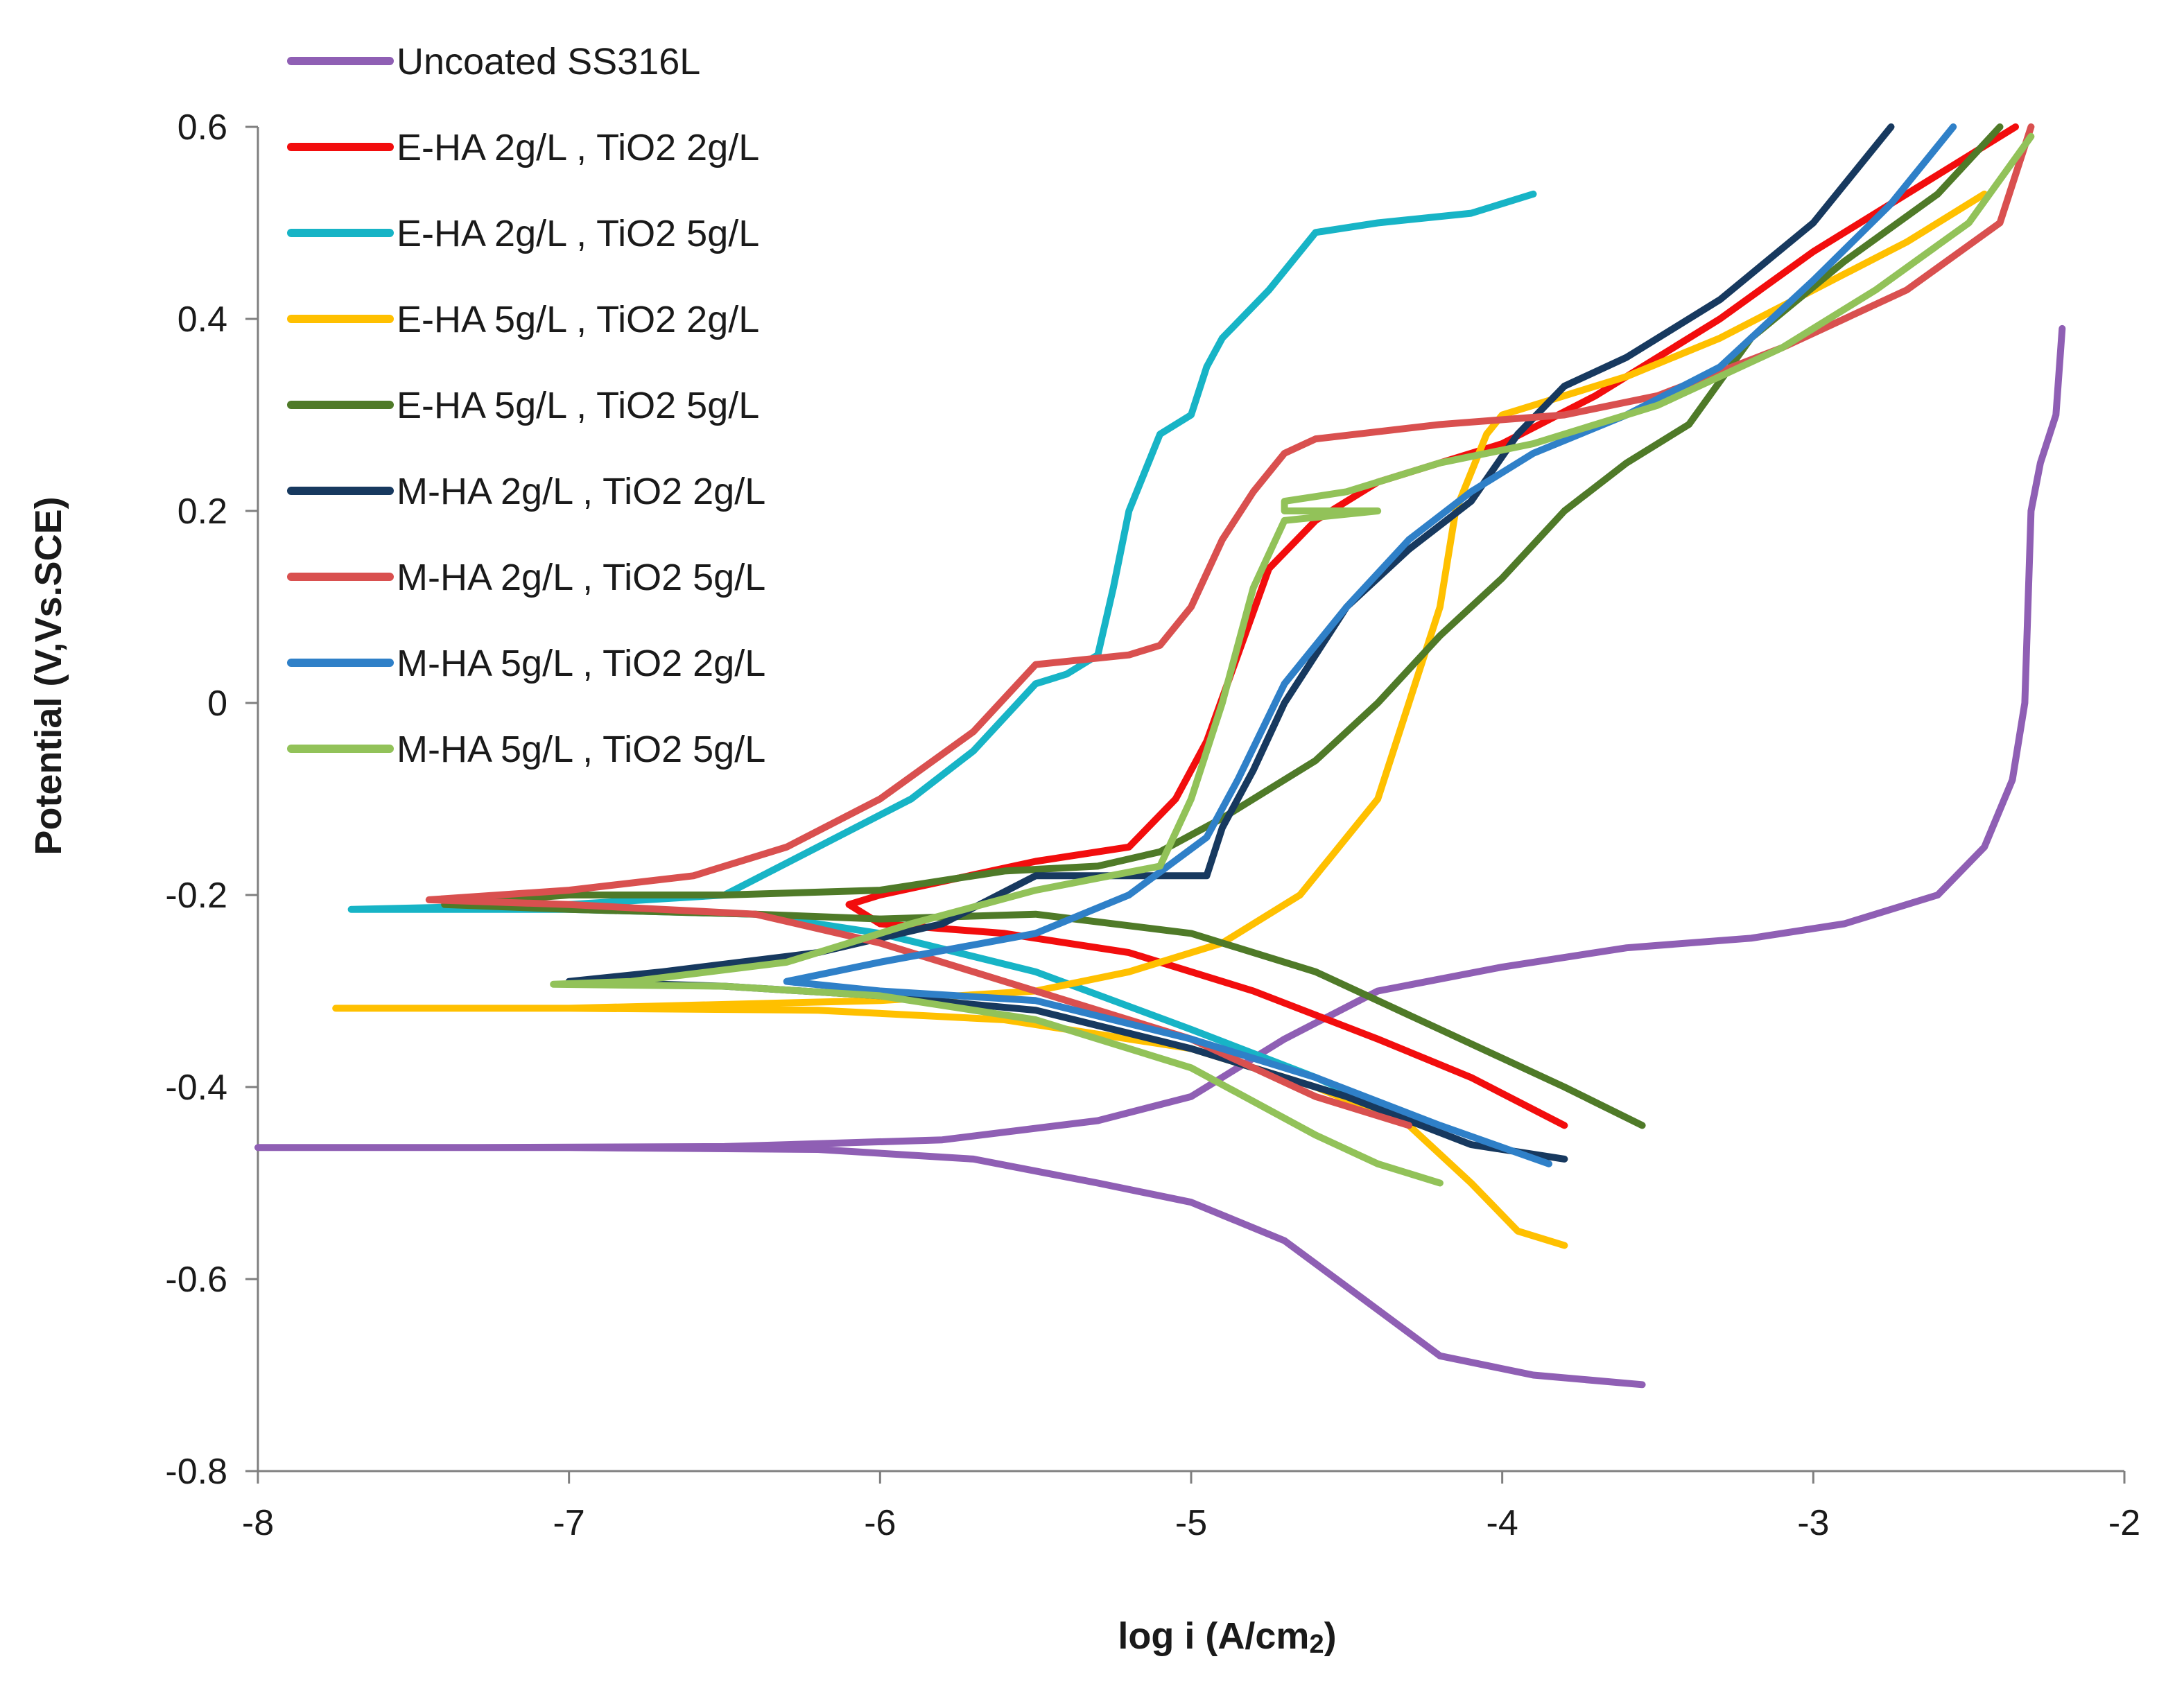 The width and height of the screenshot is (2184, 1686). I want to click on legend-label-7: M-HA 2g/L , TiO2 5g/L, so click(581, 578).